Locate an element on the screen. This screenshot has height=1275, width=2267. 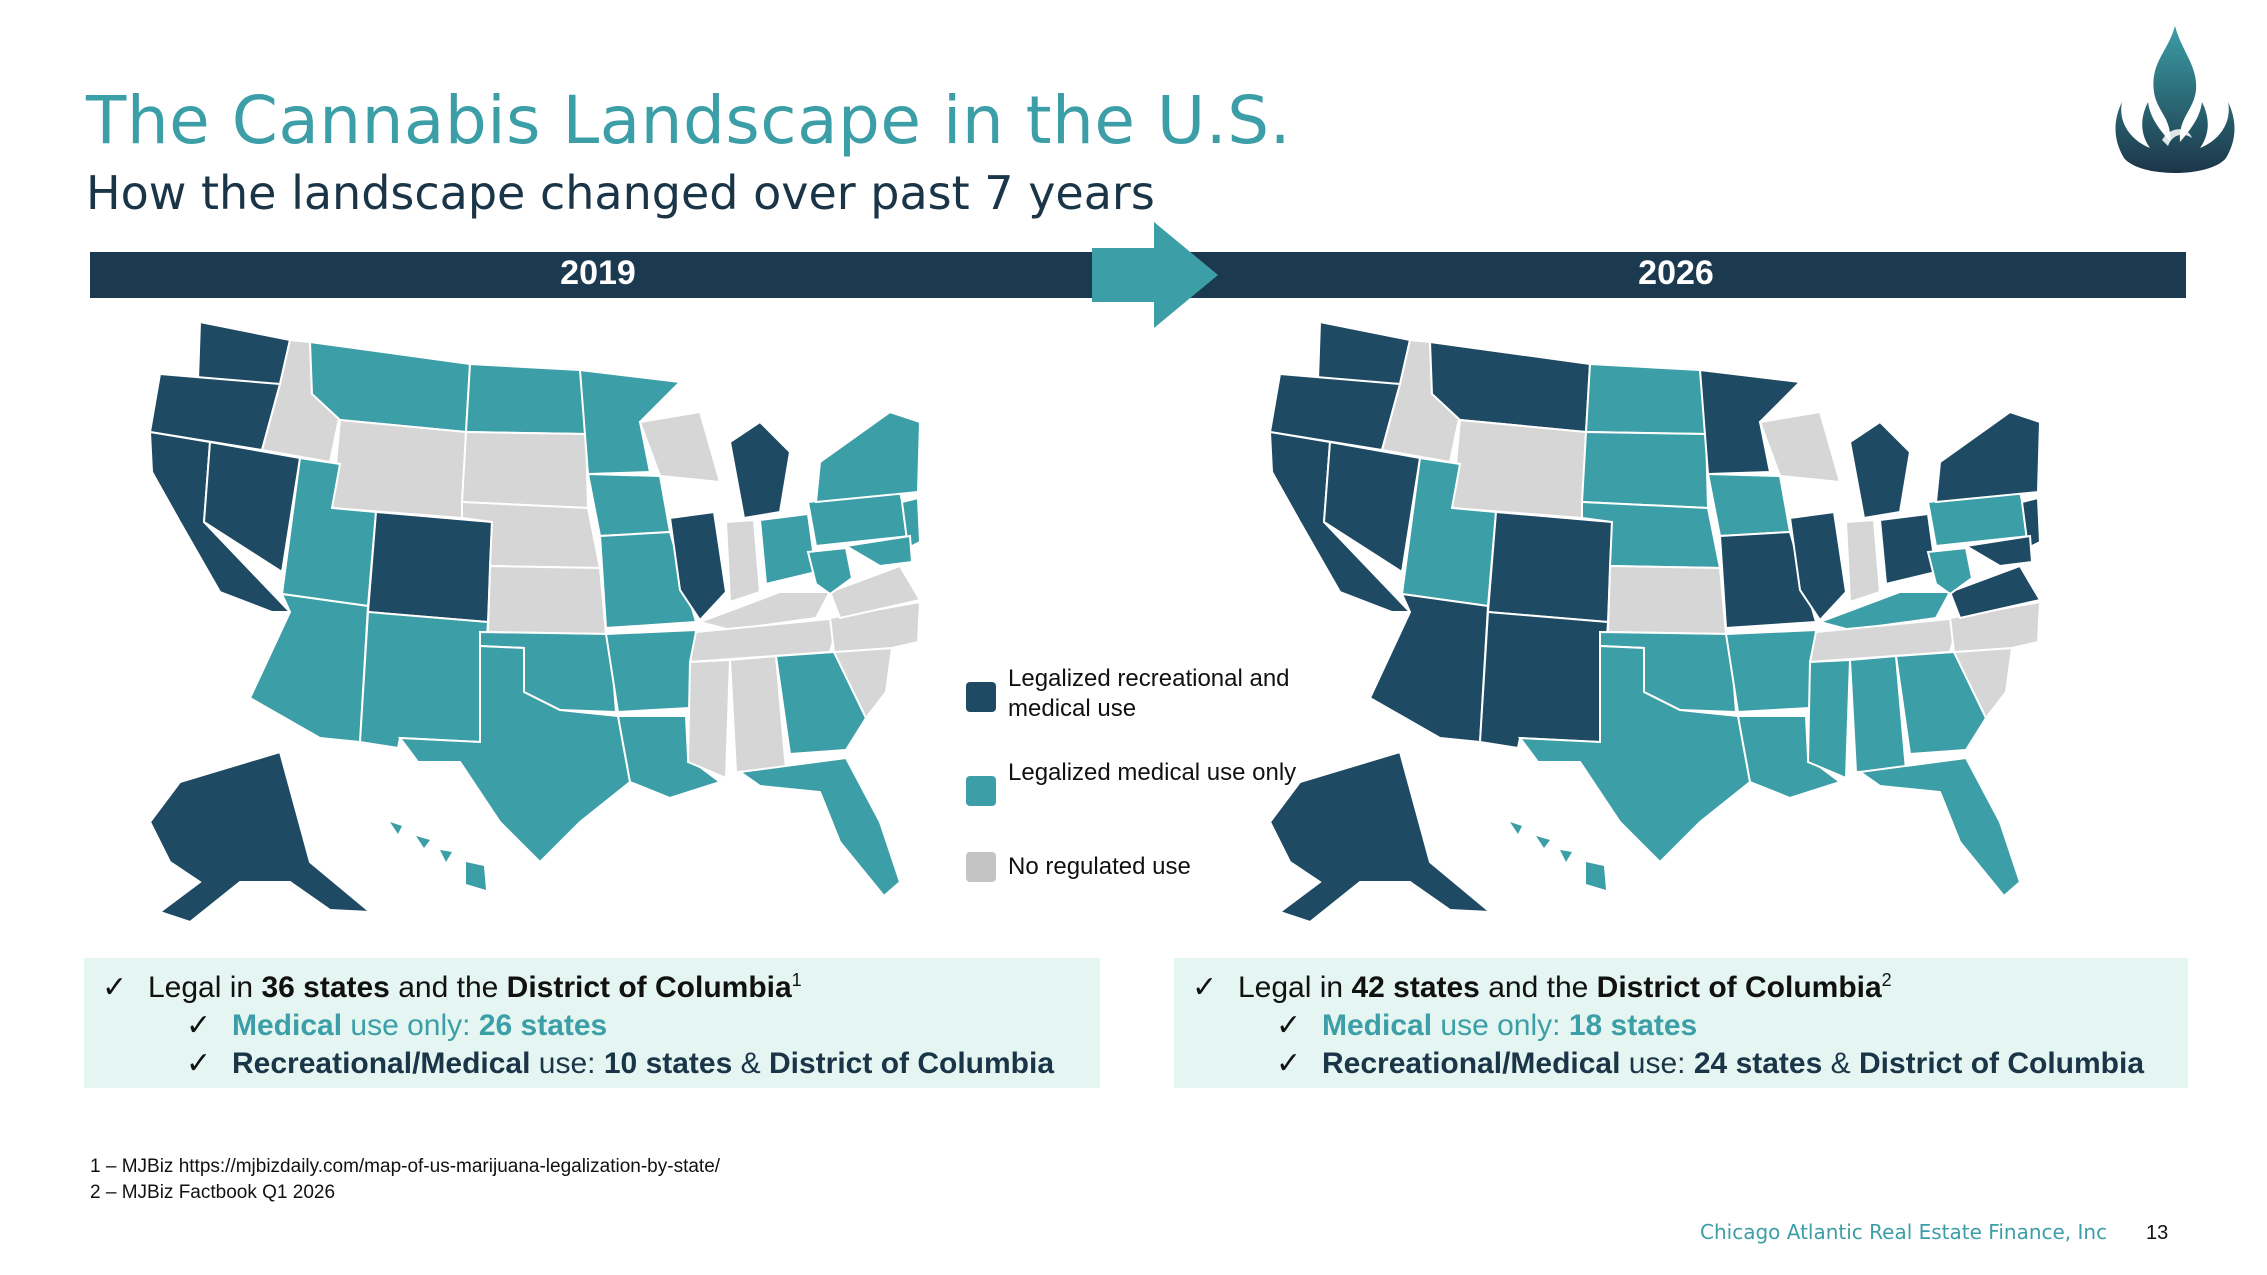
legend-swatch-medical is located at coordinates (981, 791).